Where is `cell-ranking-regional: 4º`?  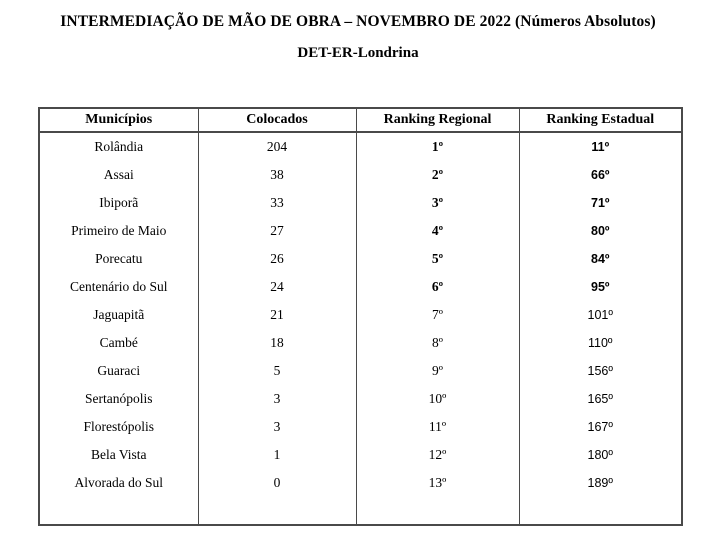
cell-ranking-regional: 4º is located at coordinates (437, 231).